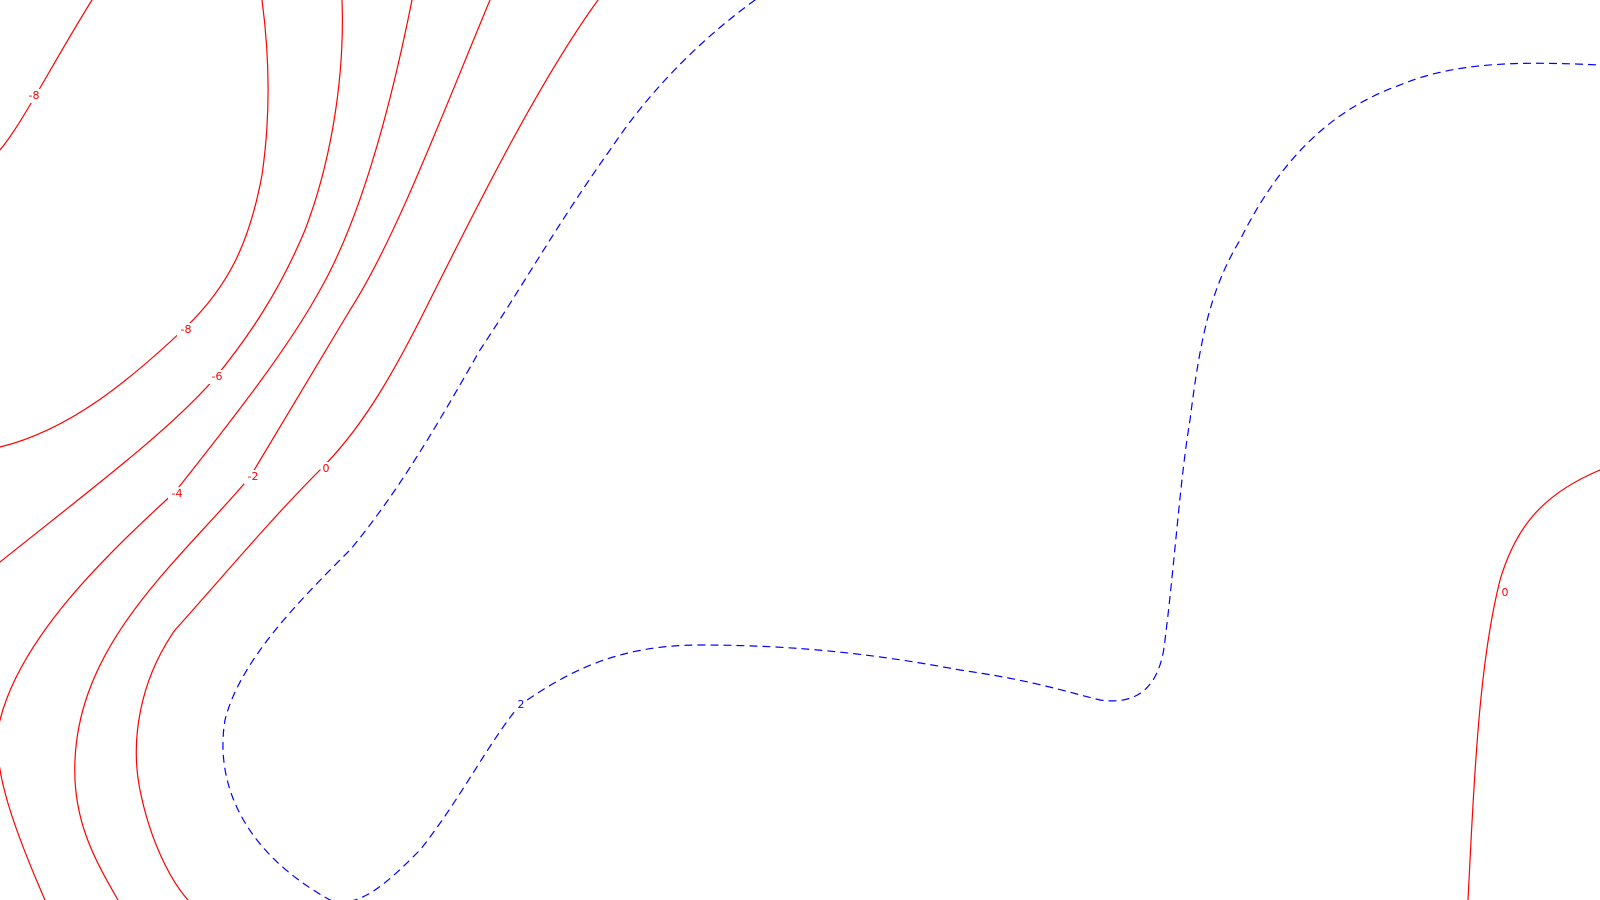 The height and width of the screenshot is (900, 1600). I want to click on contour-label-pos2-1: 2, so click(521, 704).